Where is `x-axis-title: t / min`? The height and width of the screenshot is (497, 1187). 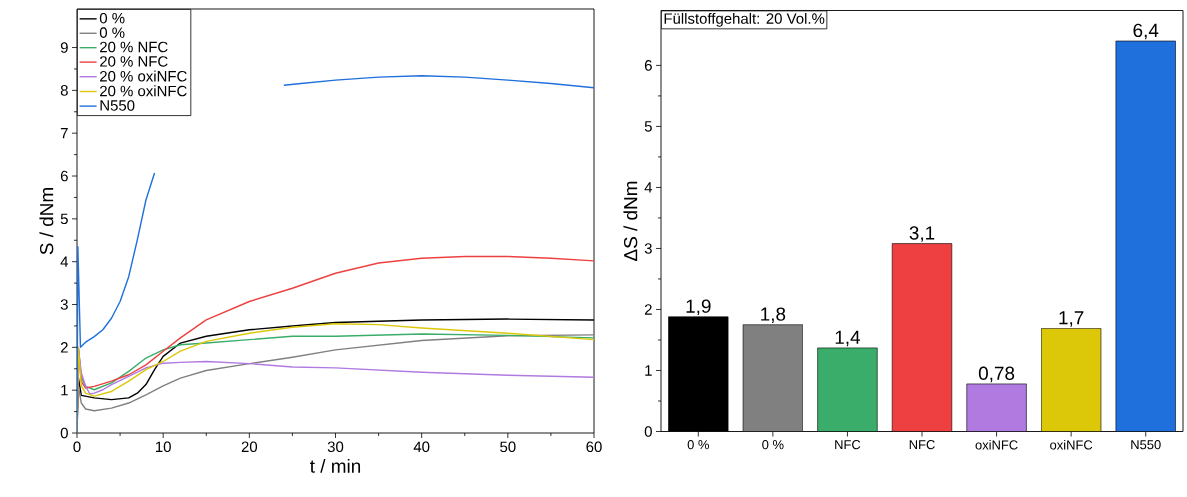
x-axis-title: t / min is located at coordinates (335, 465).